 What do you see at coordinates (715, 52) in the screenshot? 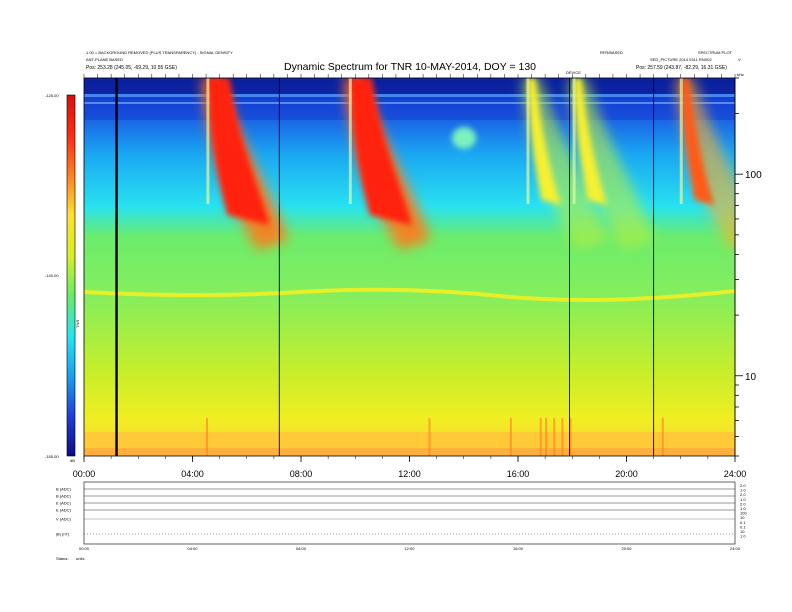
I see `header-right-top-b: SPECTRUM PLOT` at bounding box center [715, 52].